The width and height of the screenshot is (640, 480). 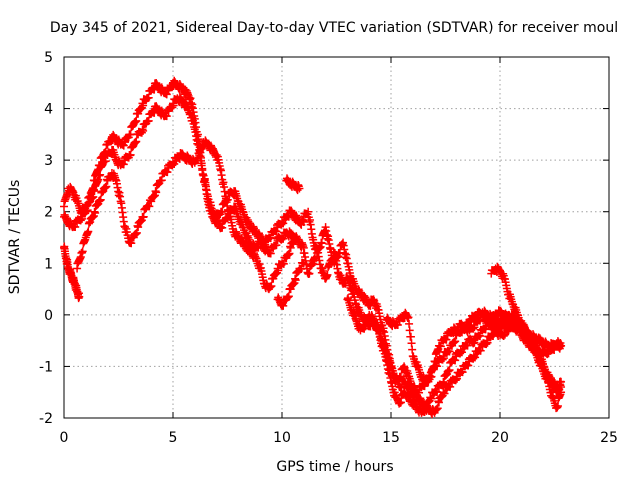 I want to click on x-tick-label: 20, so click(x=500, y=438).